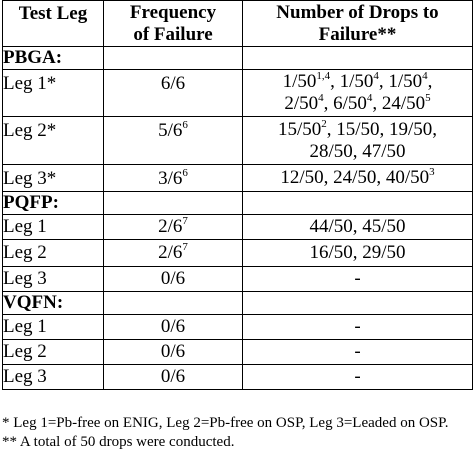  I want to click on drops-footnote-ref: 2, so click(324, 123).